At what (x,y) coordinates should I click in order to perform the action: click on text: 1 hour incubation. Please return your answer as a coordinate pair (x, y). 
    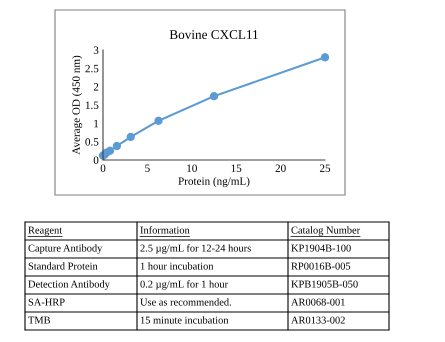
    Looking at the image, I should click on (177, 266).